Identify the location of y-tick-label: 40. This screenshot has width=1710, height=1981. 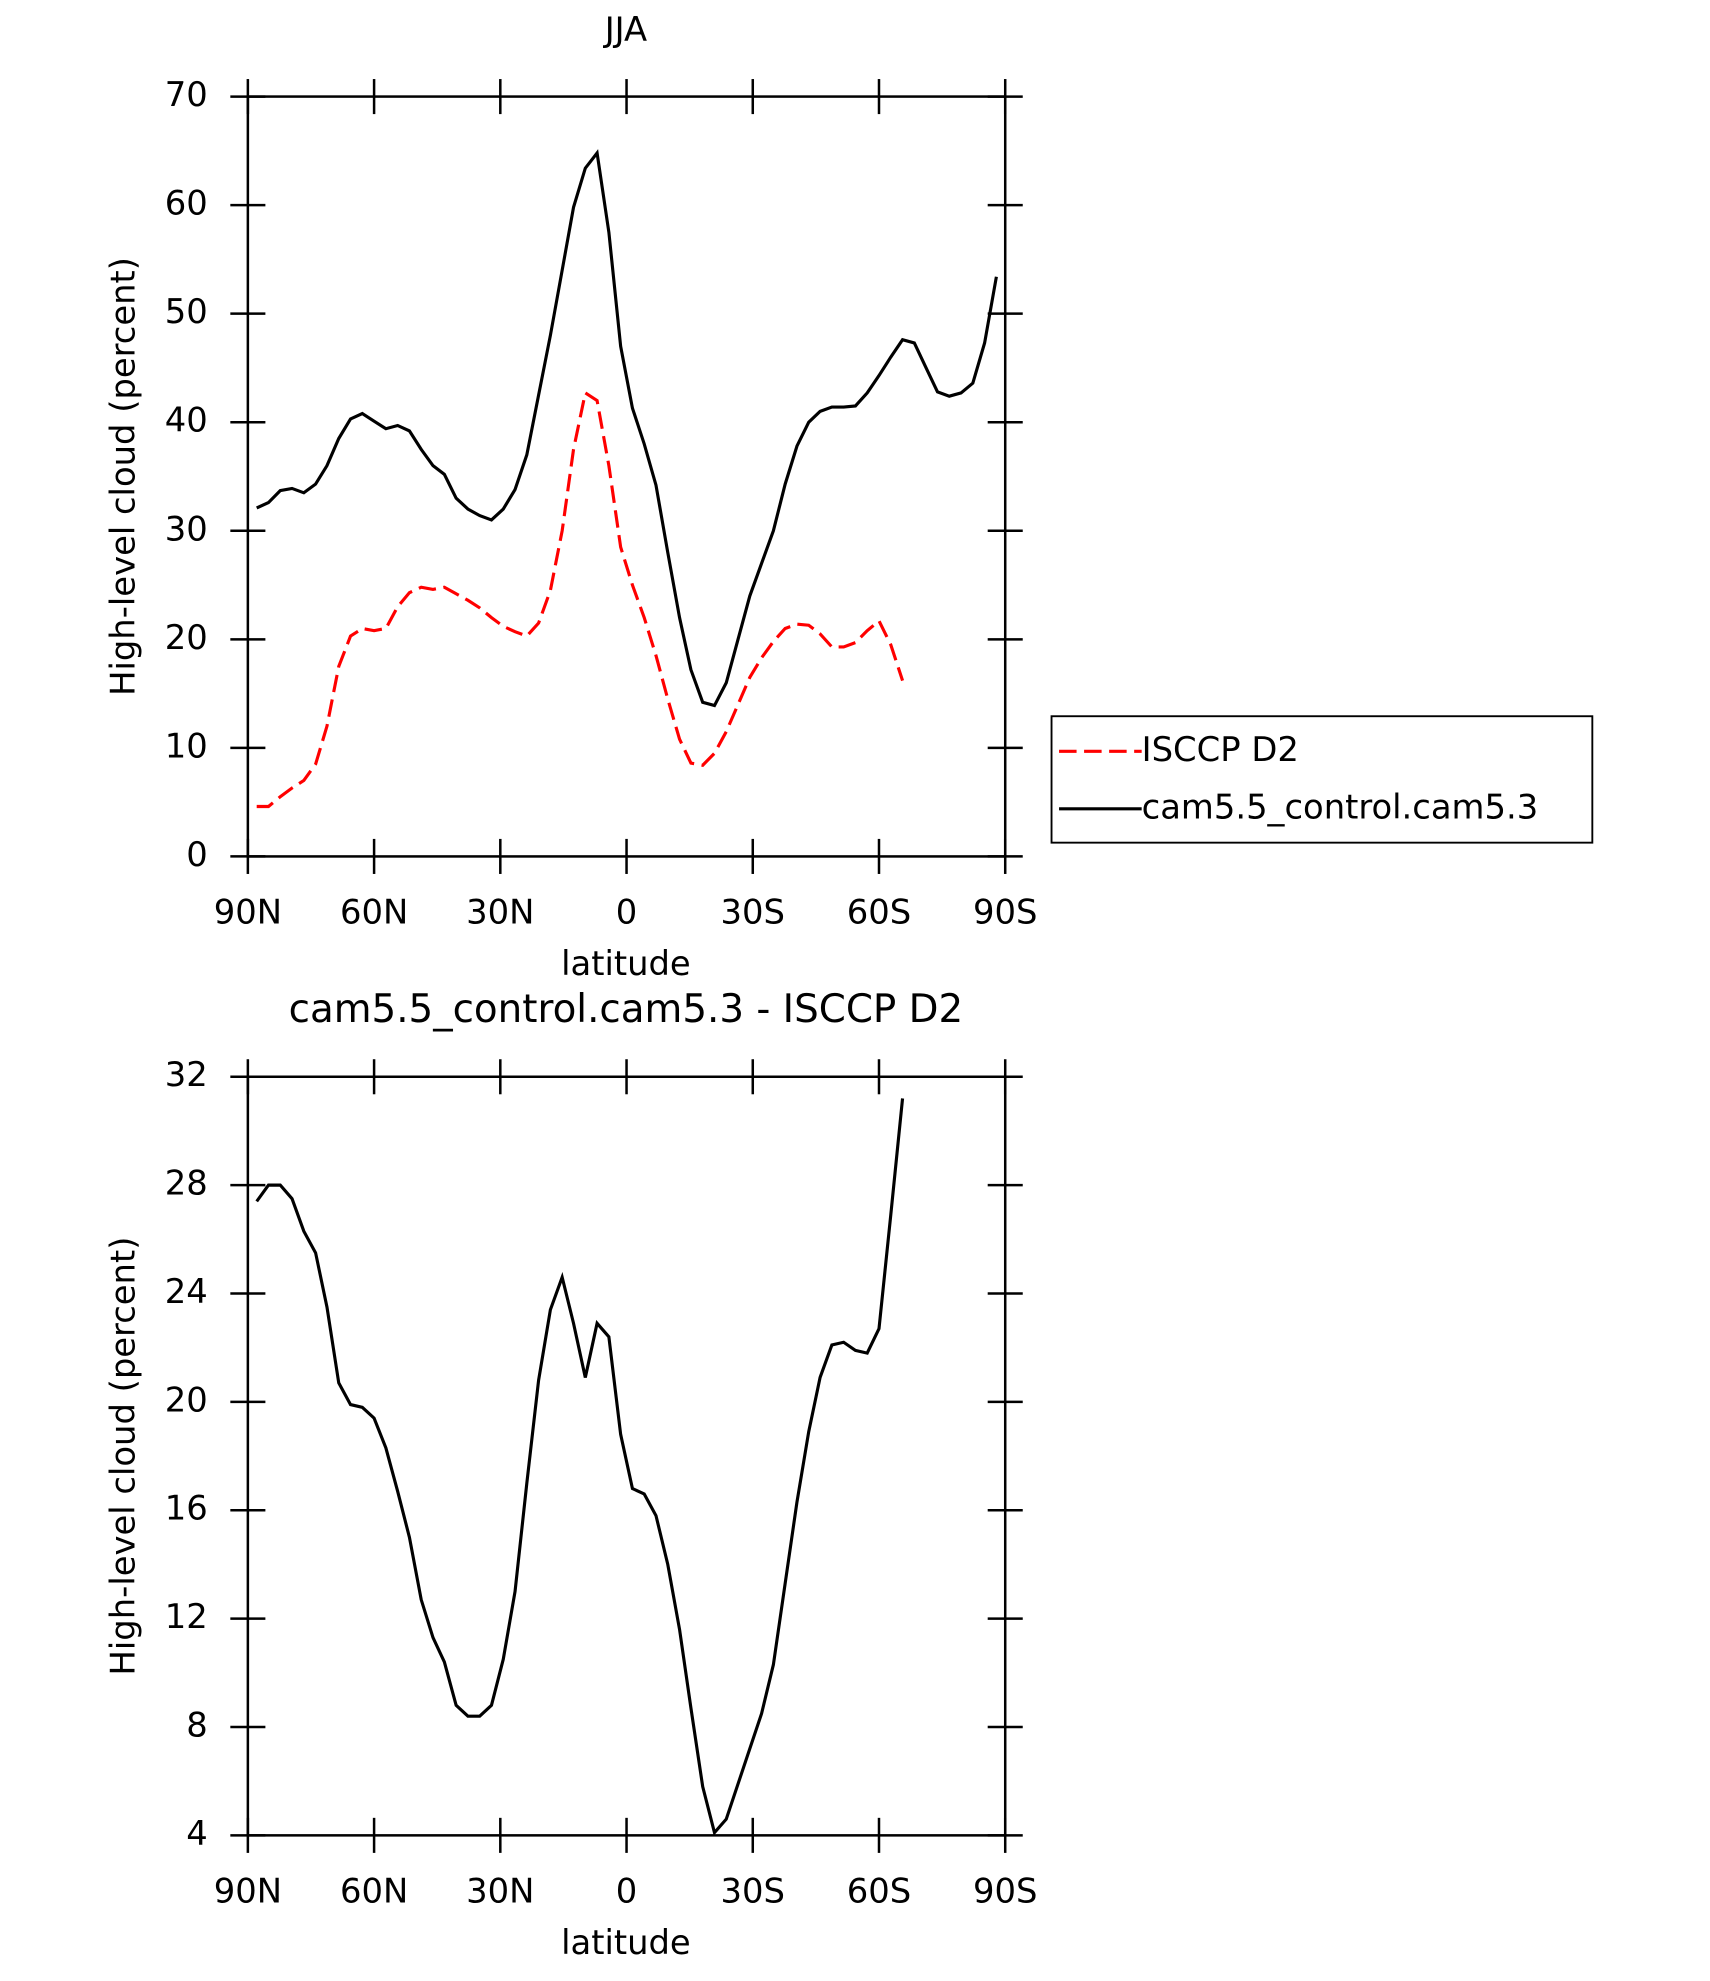
(186, 420).